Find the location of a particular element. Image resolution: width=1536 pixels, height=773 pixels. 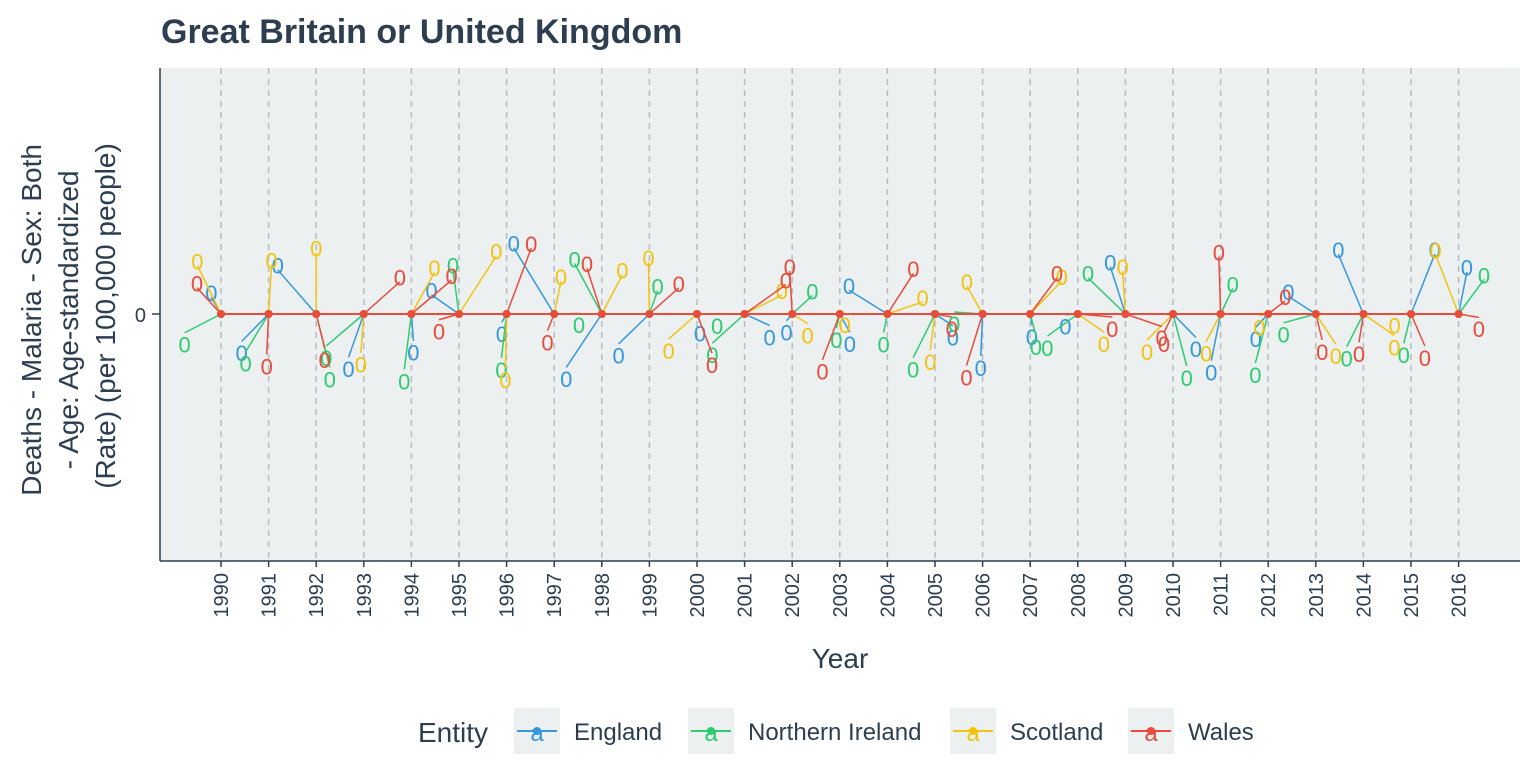

y-axis-title-line-3: (Rate) (per 100,000 people) is located at coordinates (105, 316).